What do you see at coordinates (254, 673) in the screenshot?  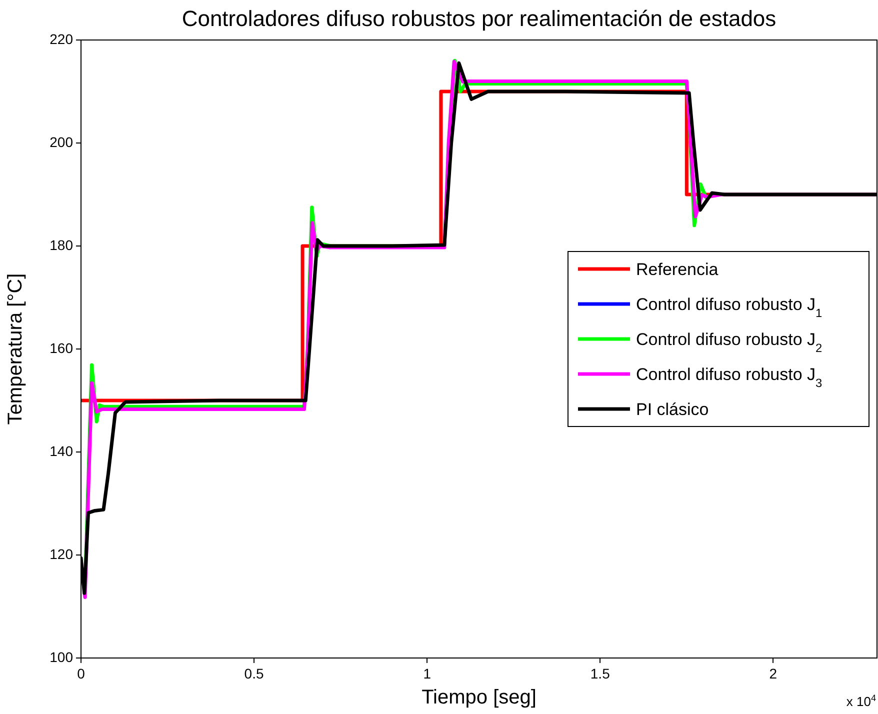 I see `x-tick-label: 0.5` at bounding box center [254, 673].